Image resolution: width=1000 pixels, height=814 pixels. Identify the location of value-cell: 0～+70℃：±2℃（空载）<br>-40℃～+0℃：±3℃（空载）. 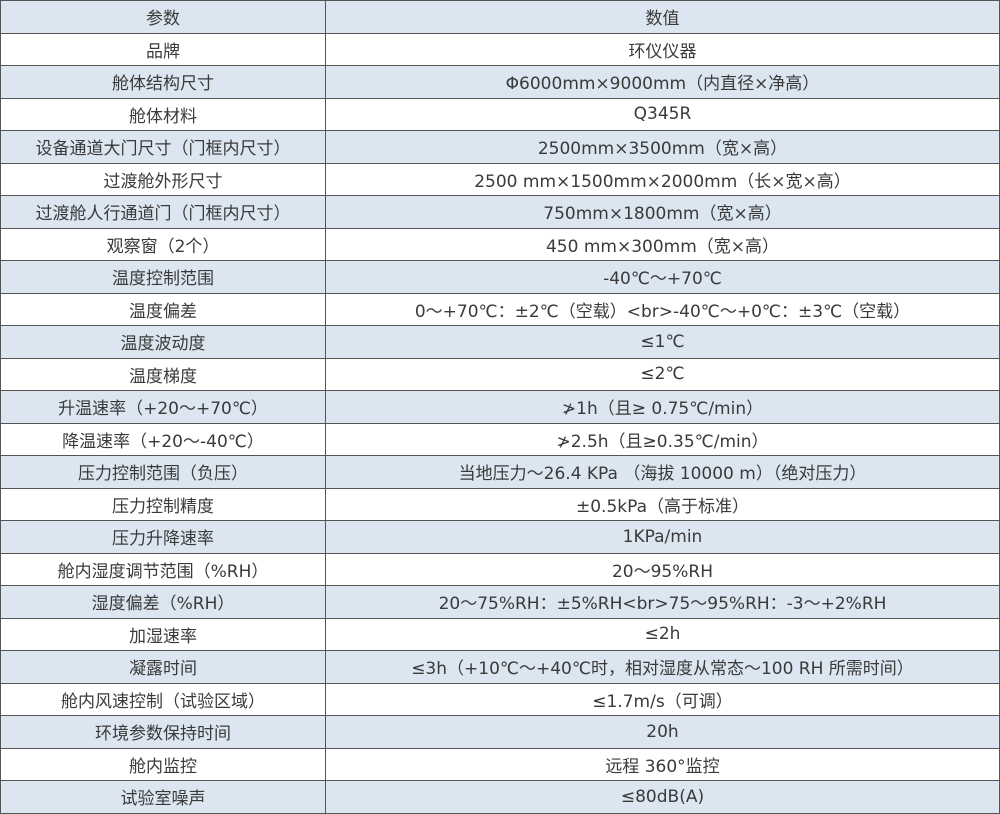
(662, 309).